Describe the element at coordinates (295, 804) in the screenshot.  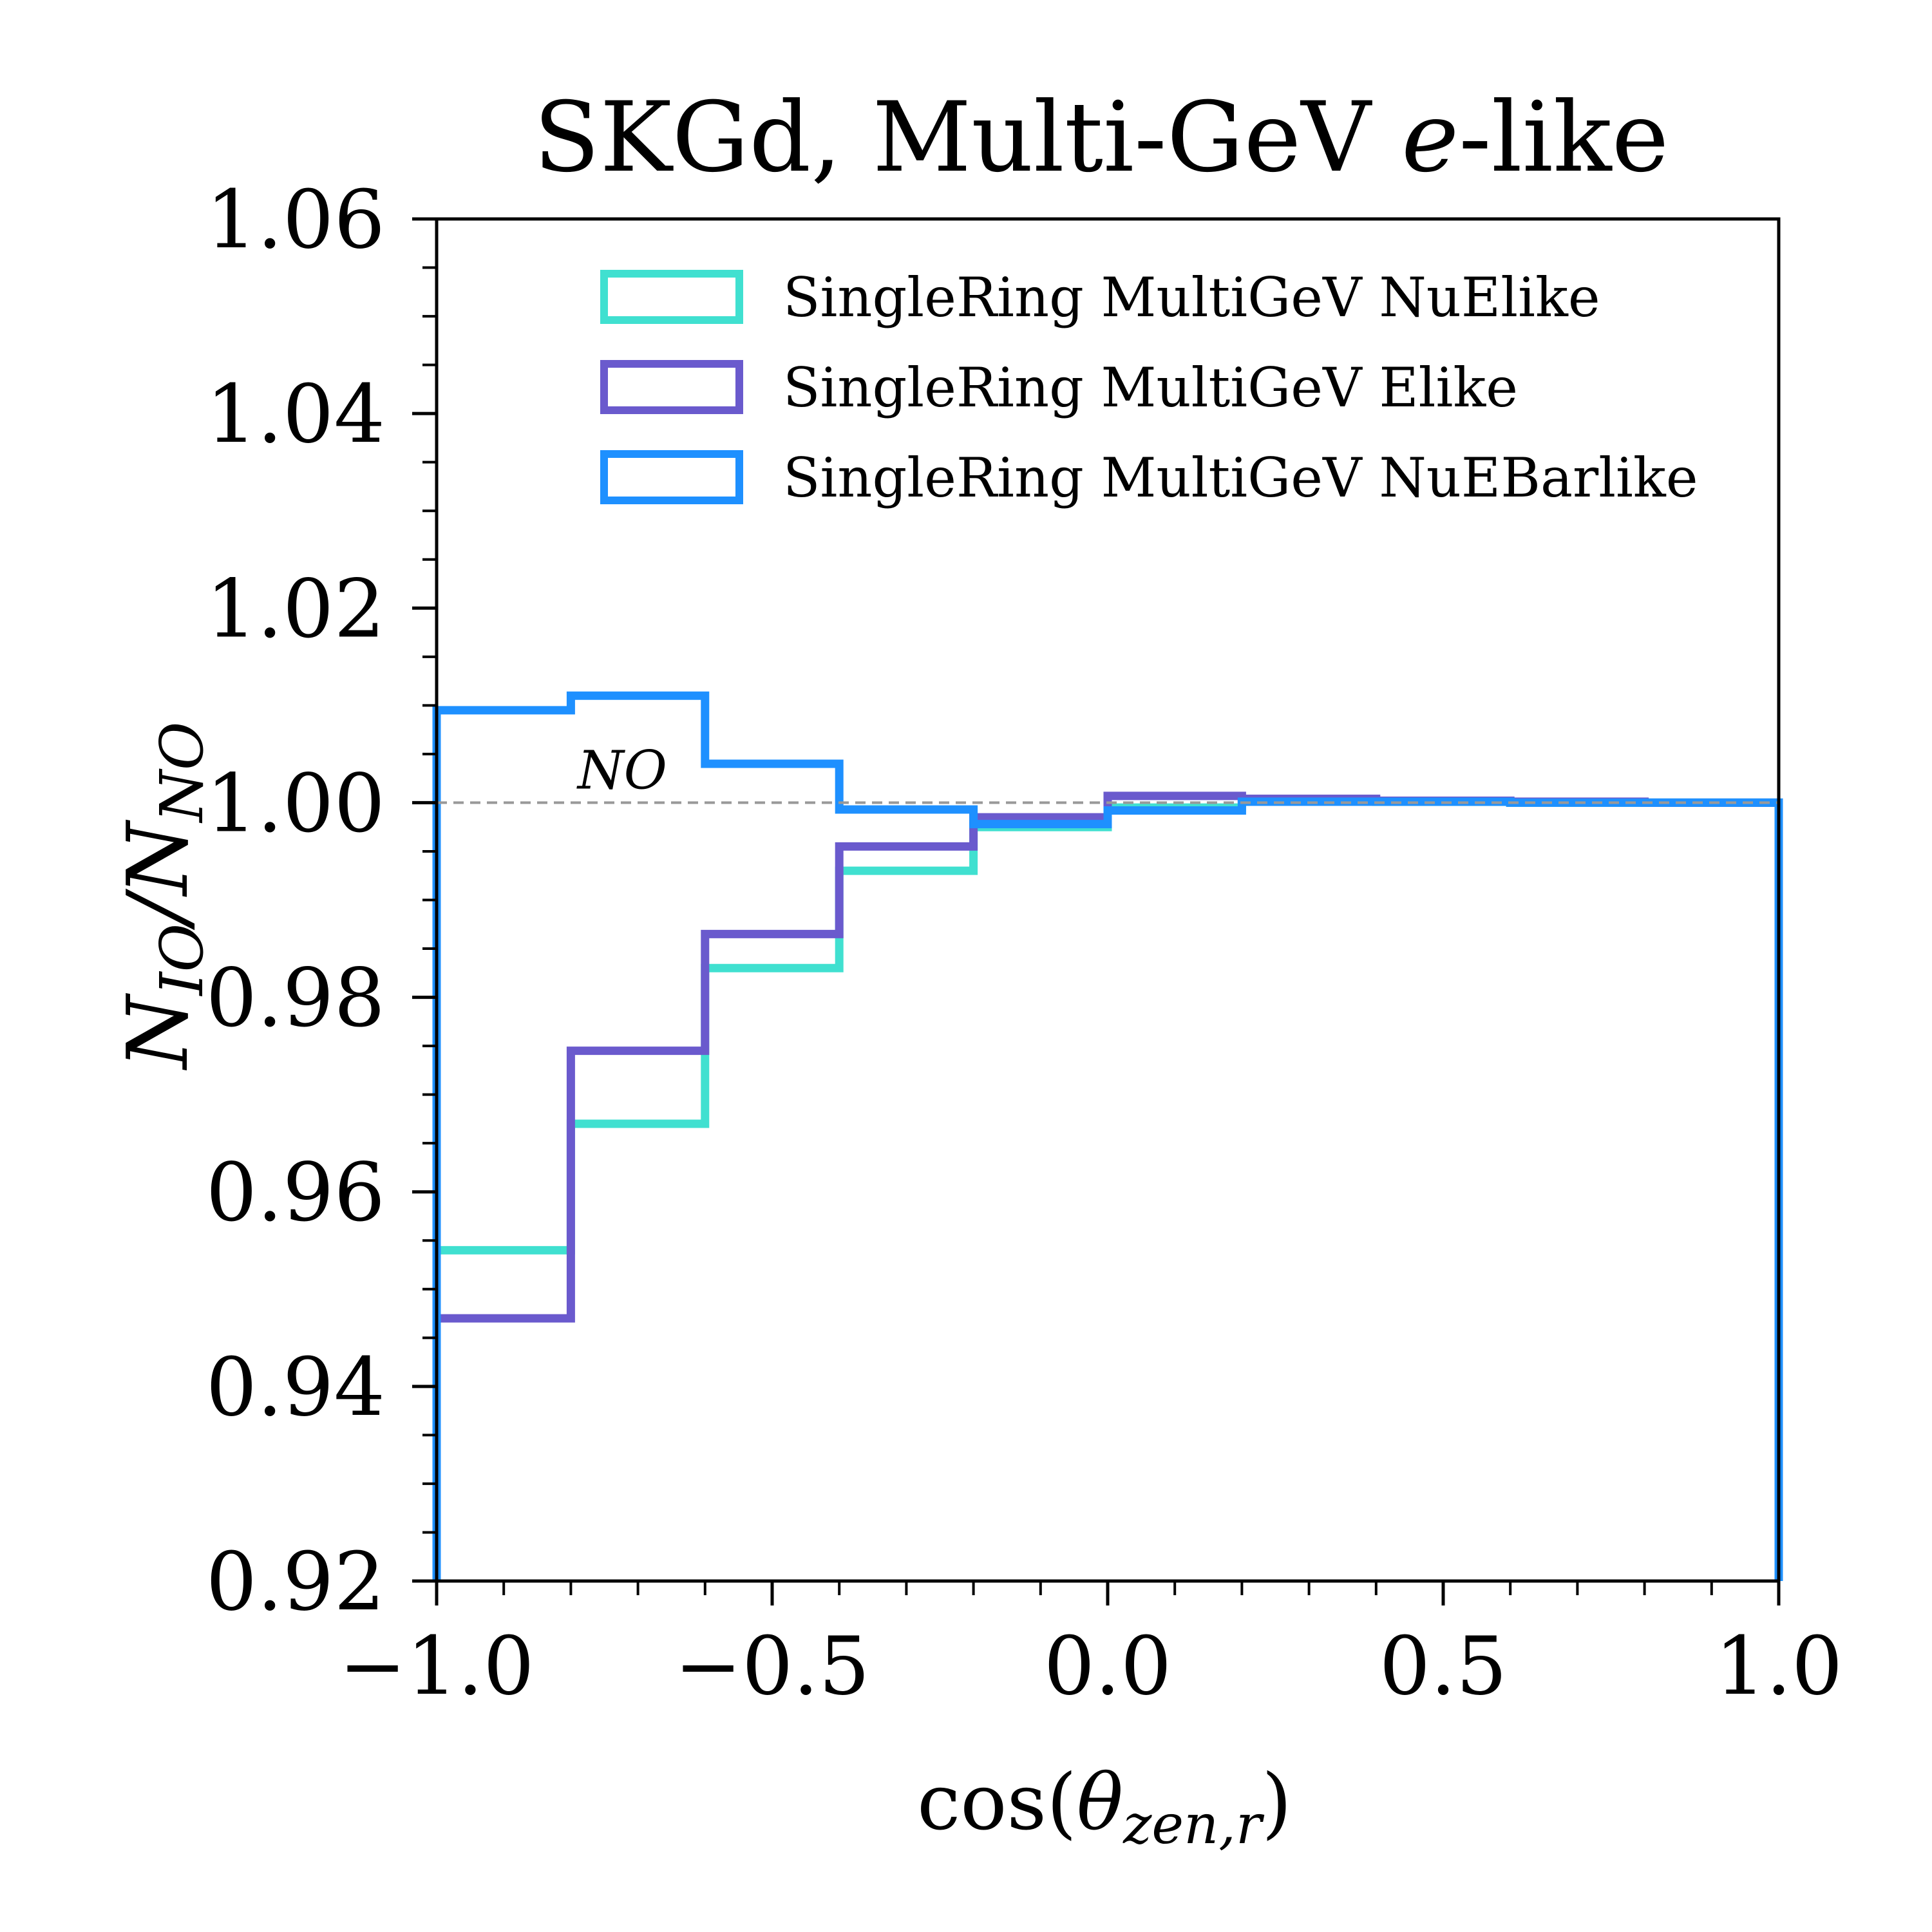
I see `y-tick-label: 1.00` at that location.